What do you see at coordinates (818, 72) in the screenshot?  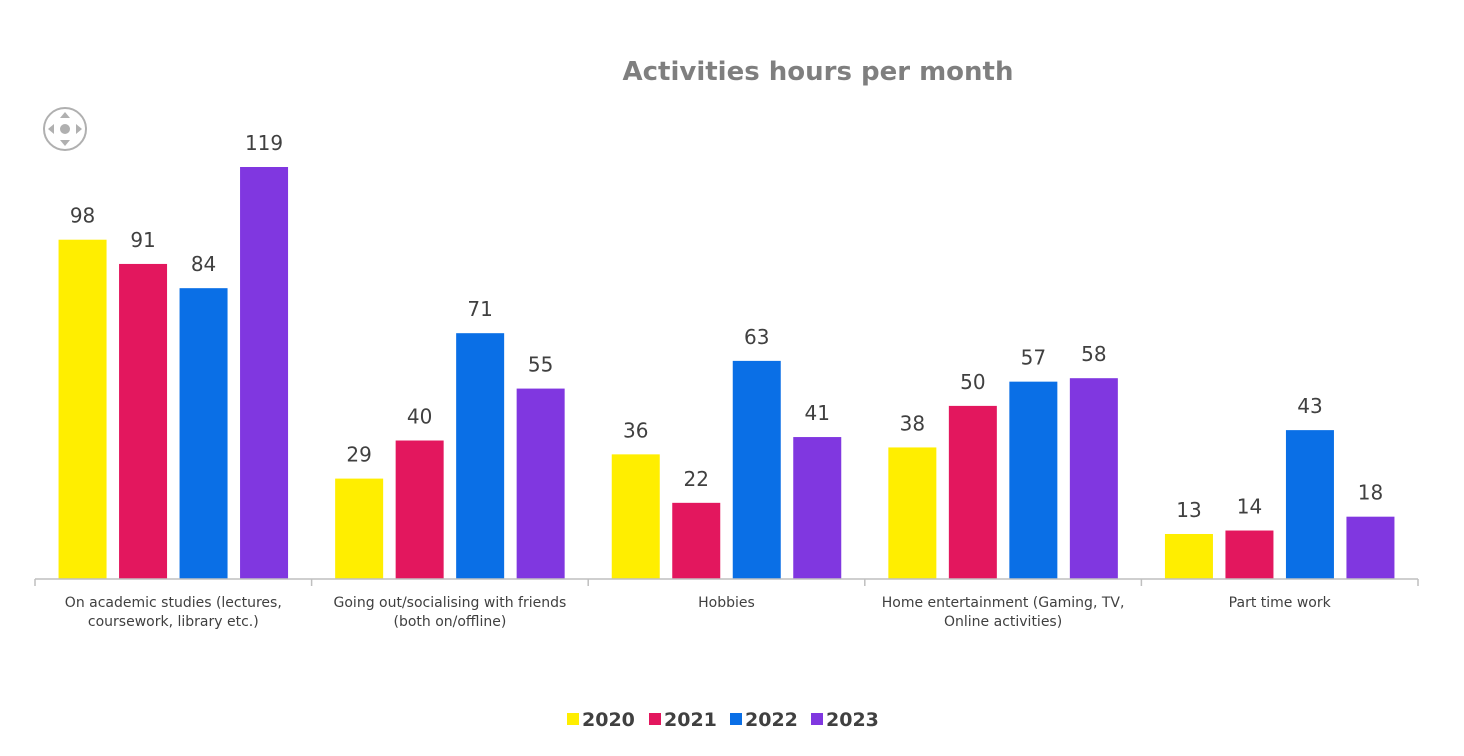 I see `chart-title: Activities hours per month` at bounding box center [818, 72].